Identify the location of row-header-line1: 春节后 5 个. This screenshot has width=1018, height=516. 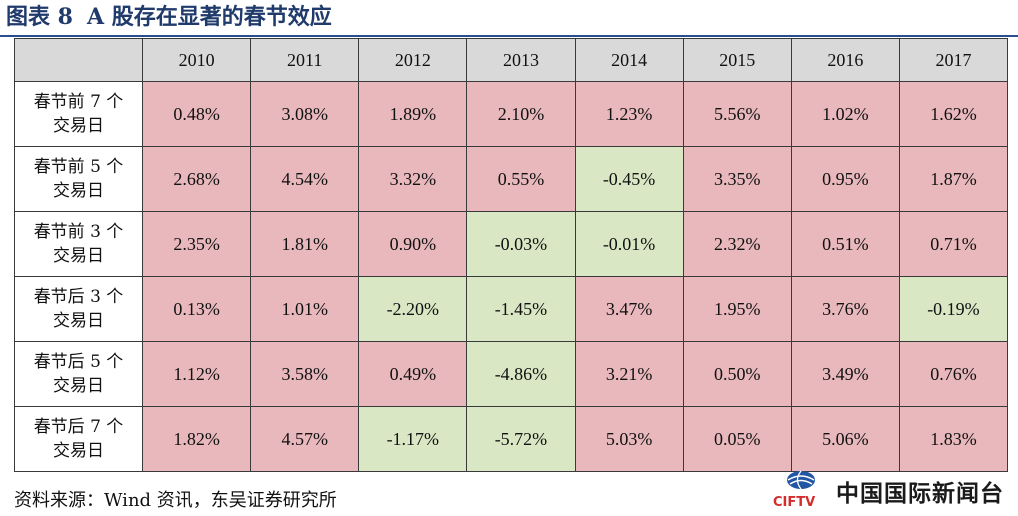
(78, 362).